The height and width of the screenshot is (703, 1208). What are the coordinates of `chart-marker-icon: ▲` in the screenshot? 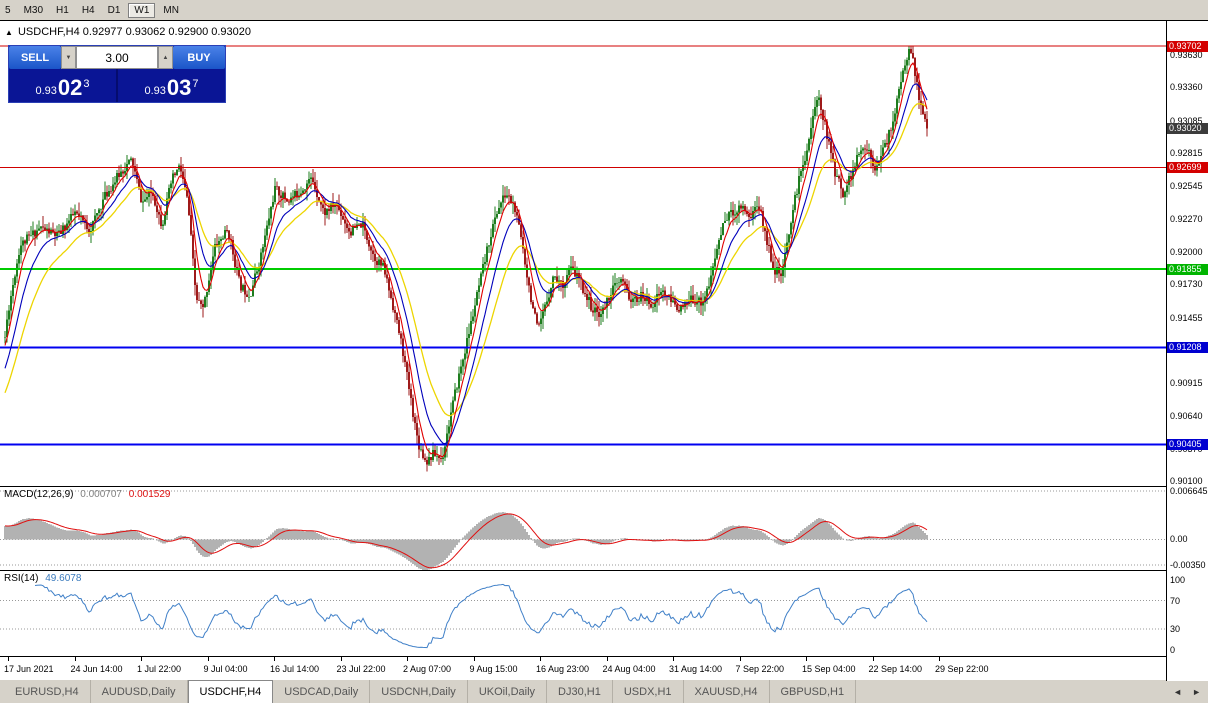 It's located at (9, 32).